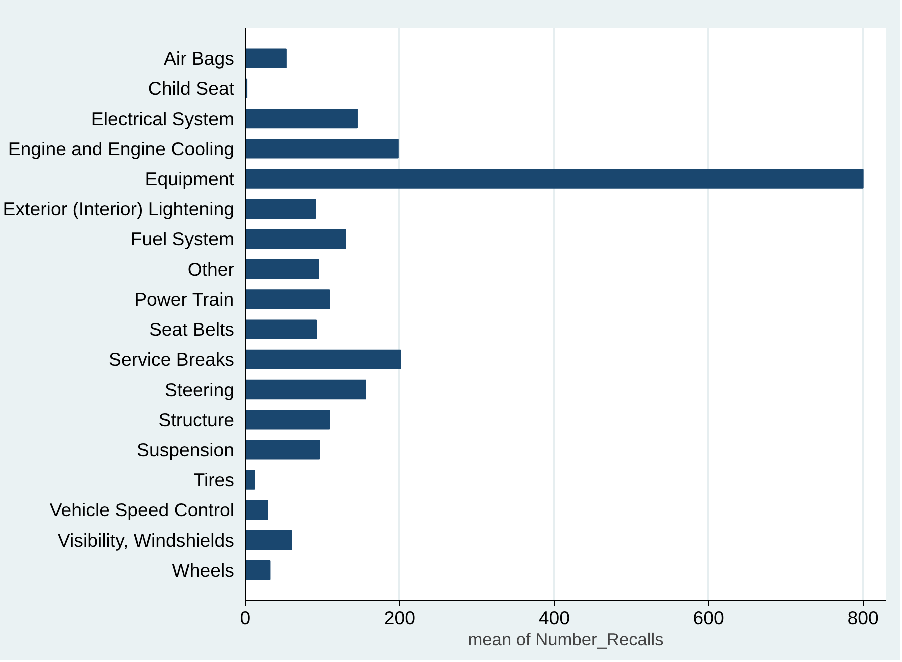 This screenshot has width=902, height=662. Describe the element at coordinates (863, 618) in the screenshot. I see `x-tick-label: 800` at that location.